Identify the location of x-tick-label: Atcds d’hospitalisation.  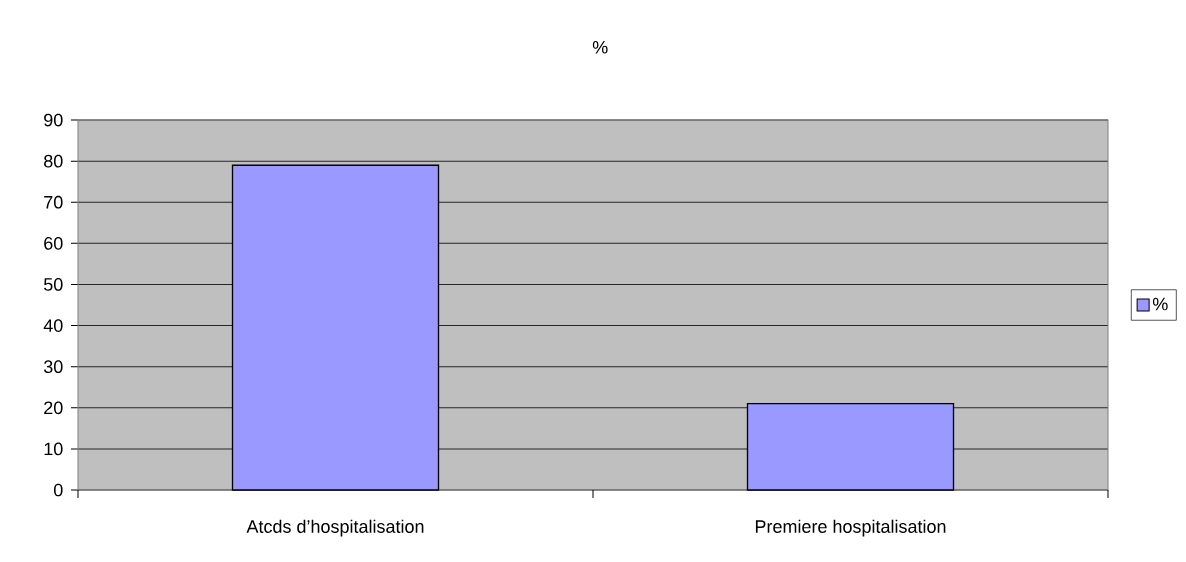
(335, 528).